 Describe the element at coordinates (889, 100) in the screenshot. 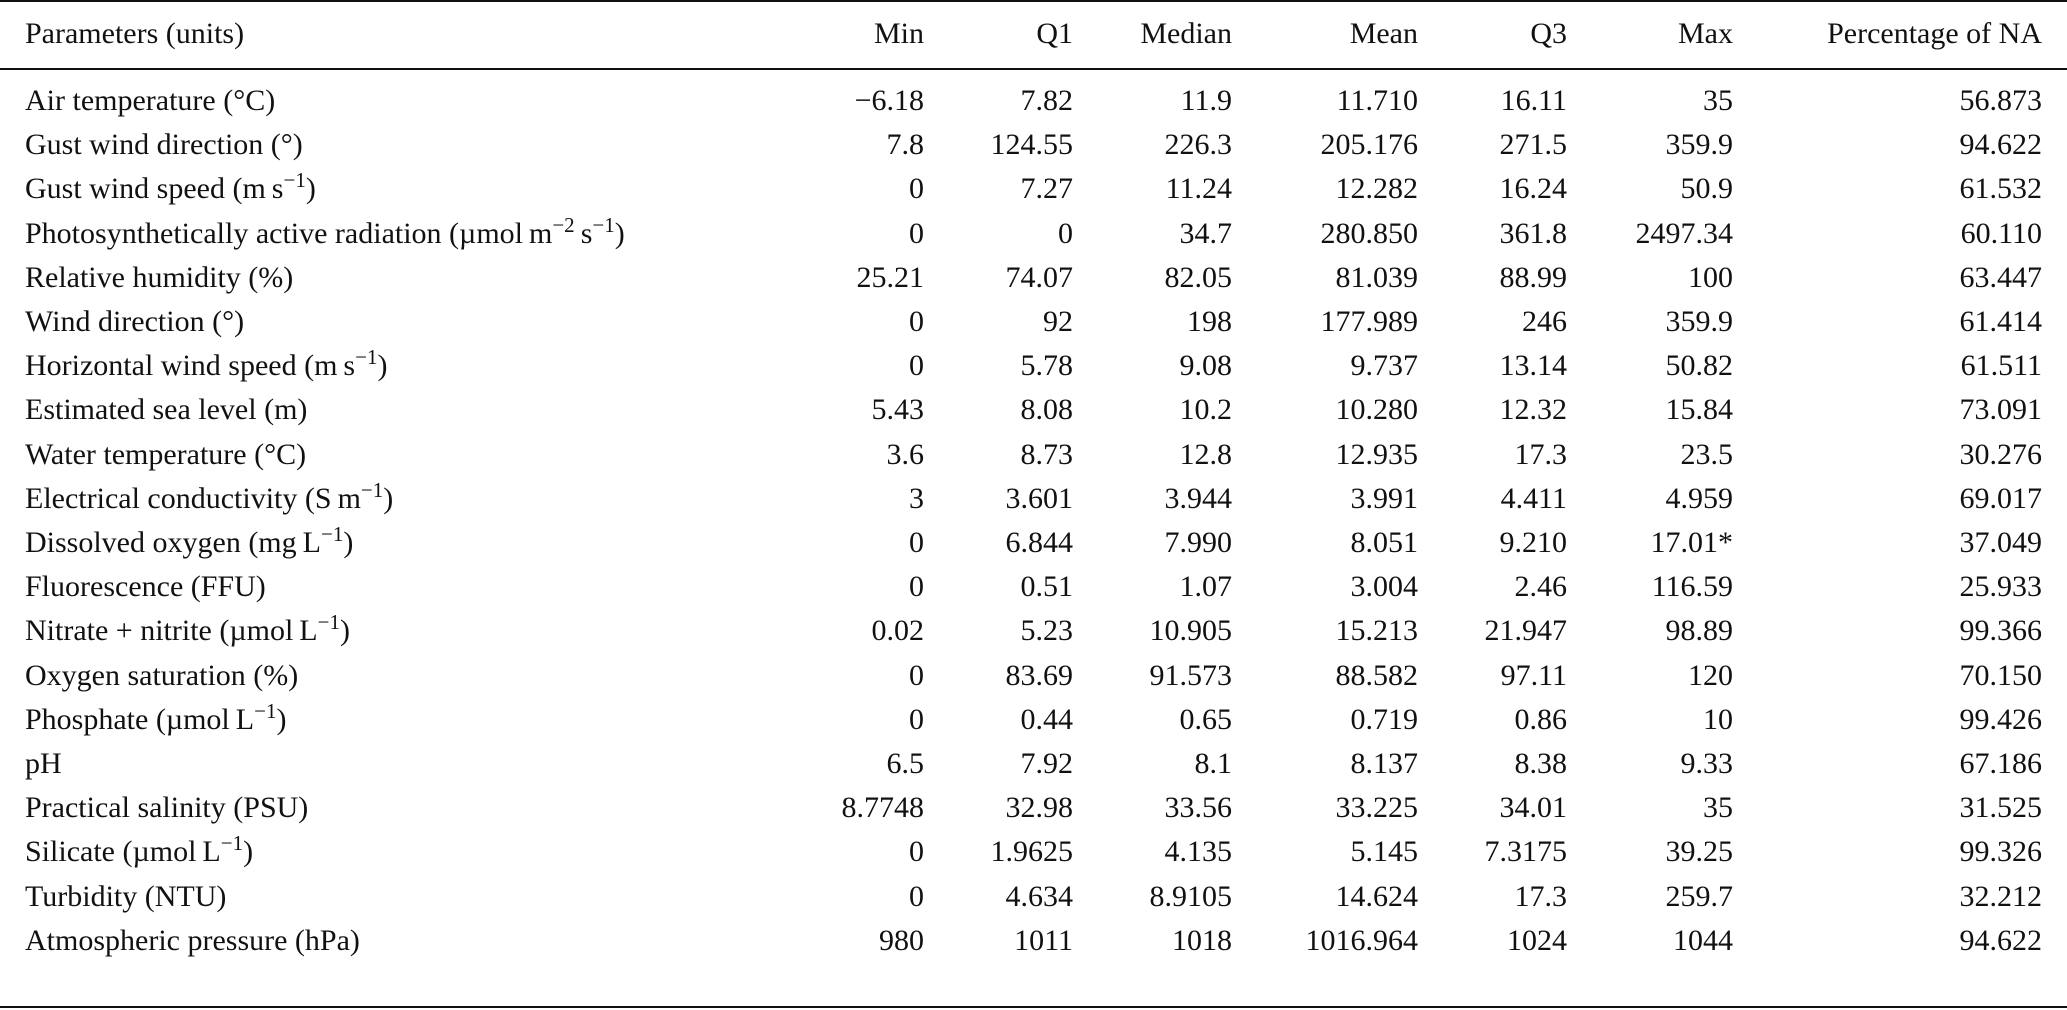

I see `value-cell: −6.18` at that location.